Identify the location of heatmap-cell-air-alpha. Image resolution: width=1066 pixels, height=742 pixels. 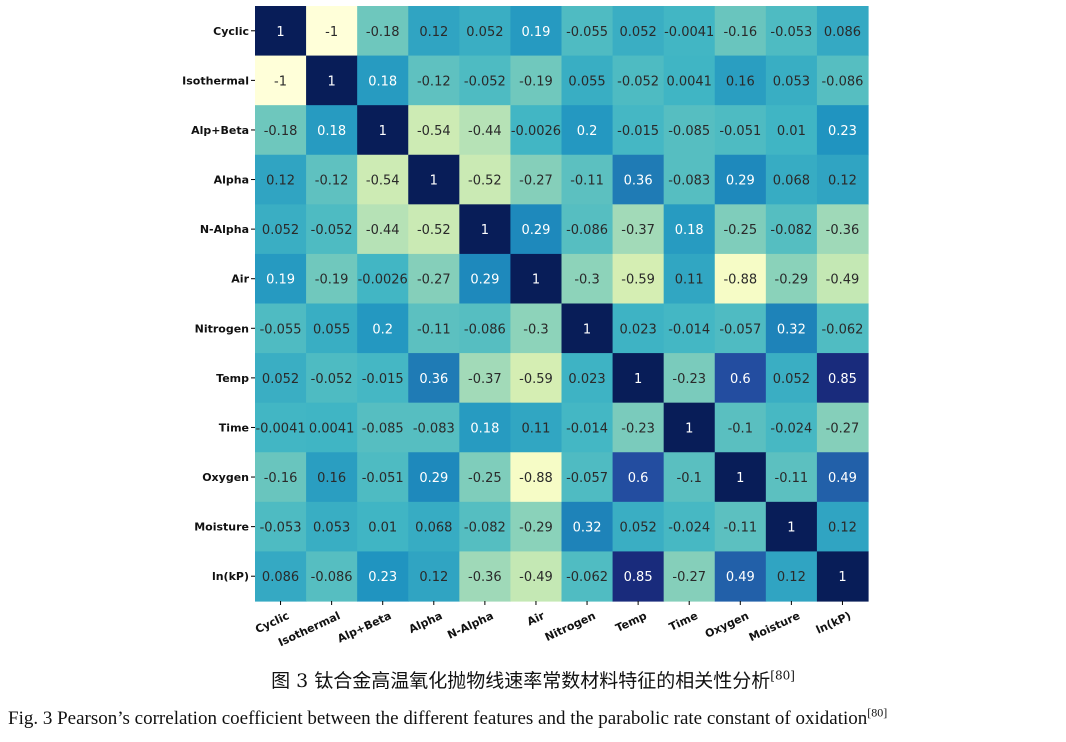
(434, 279).